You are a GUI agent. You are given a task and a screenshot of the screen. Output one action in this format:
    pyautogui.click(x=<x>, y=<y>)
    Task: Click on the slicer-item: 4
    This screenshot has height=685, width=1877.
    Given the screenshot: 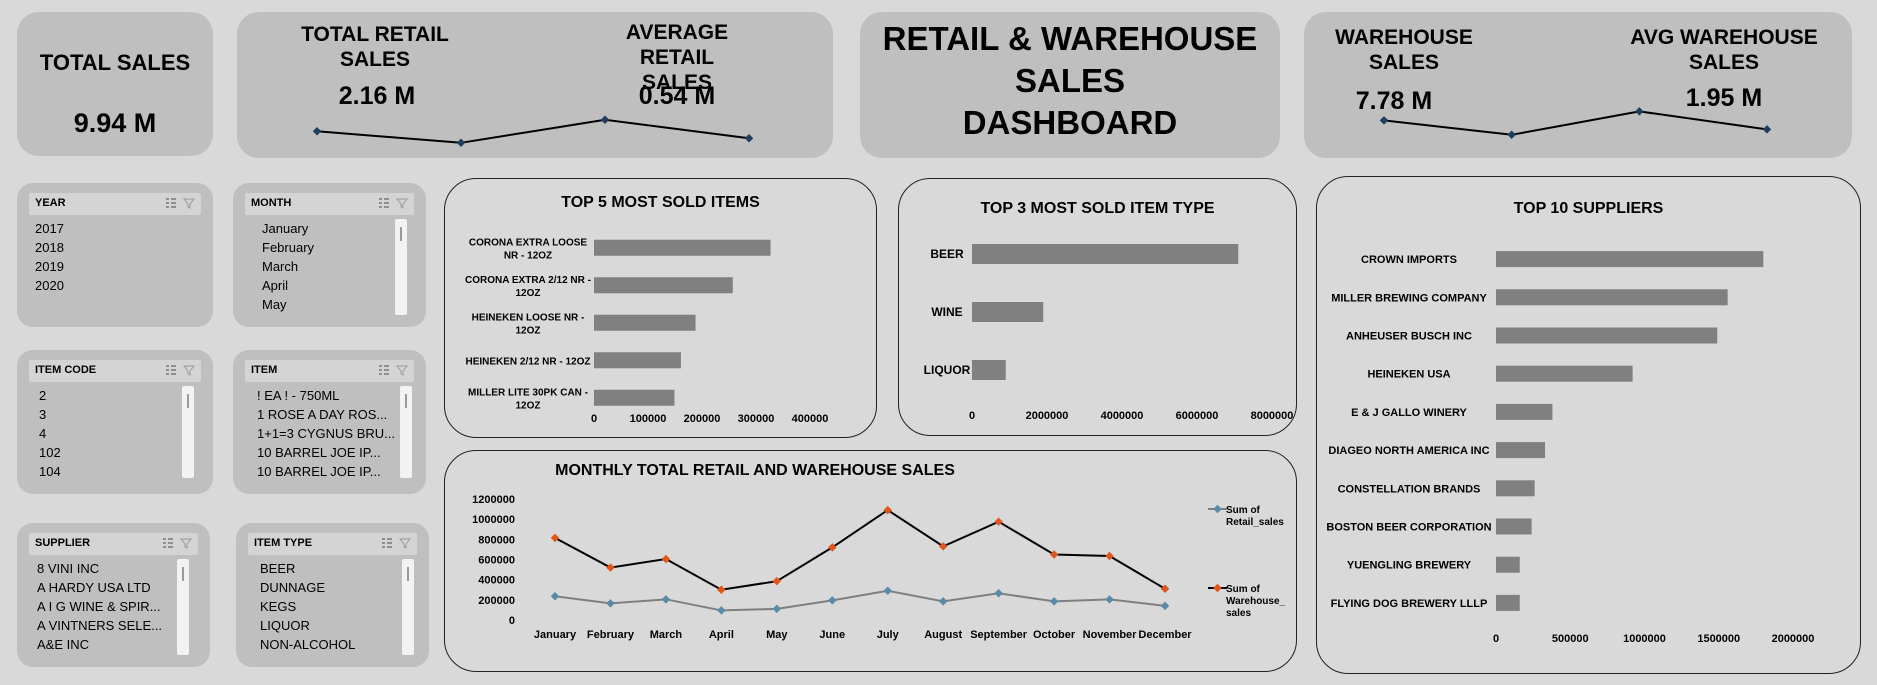 What is the action you would take?
    pyautogui.click(x=43, y=433)
    